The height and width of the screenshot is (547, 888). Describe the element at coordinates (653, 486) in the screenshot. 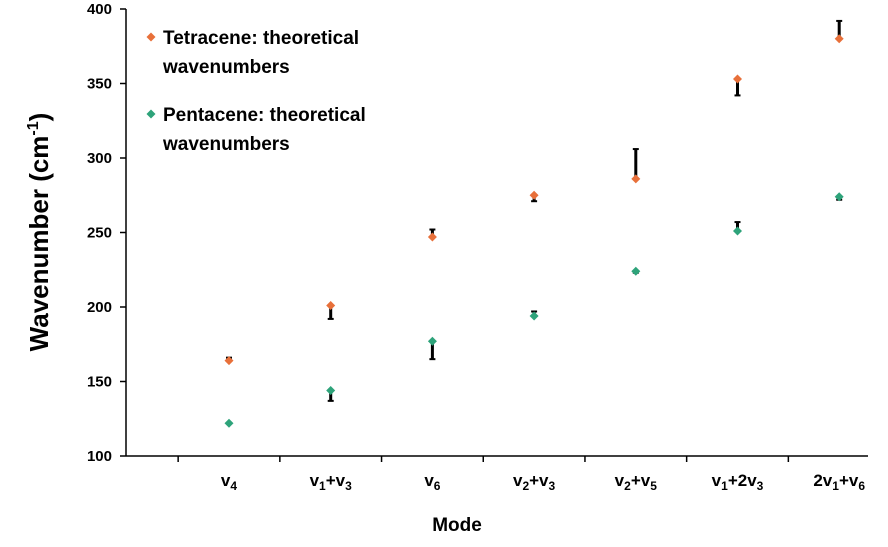

I see `x-tick-label-subscript: 5` at that location.